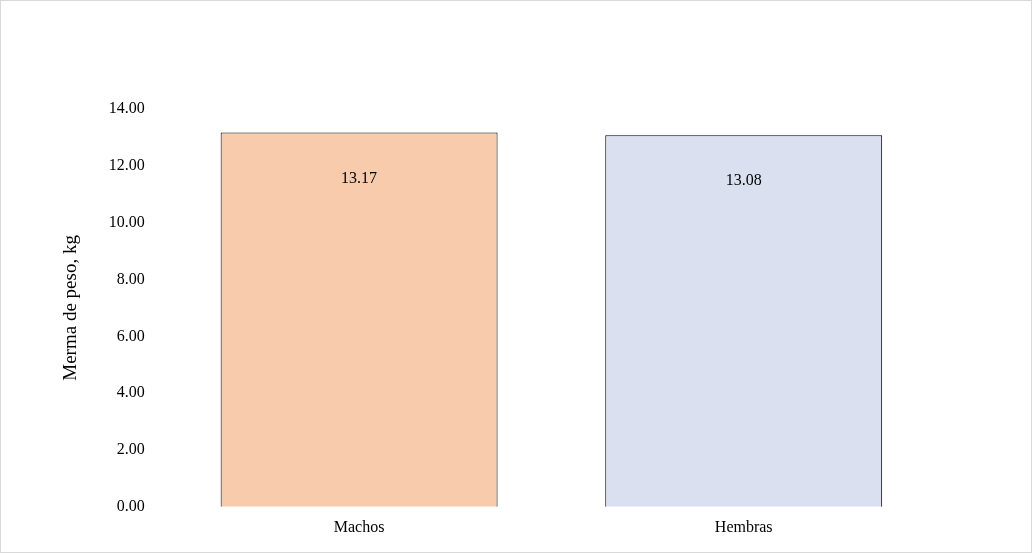 This screenshot has width=1032, height=553. Describe the element at coordinates (130, 505) in the screenshot. I see `y-tick-label: 0.00` at that location.